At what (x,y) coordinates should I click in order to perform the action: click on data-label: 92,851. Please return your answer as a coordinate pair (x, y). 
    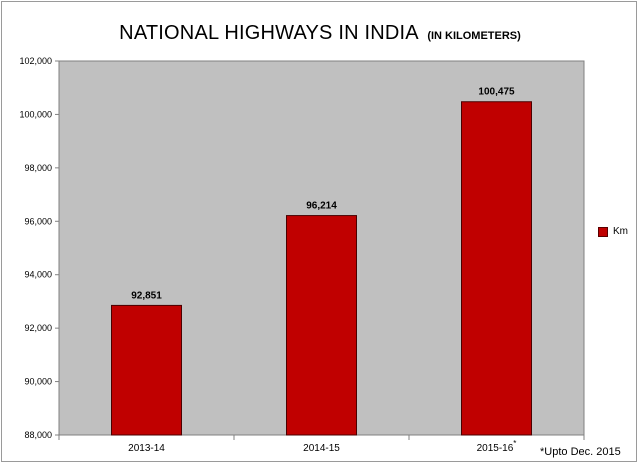
    Looking at the image, I should click on (146, 295).